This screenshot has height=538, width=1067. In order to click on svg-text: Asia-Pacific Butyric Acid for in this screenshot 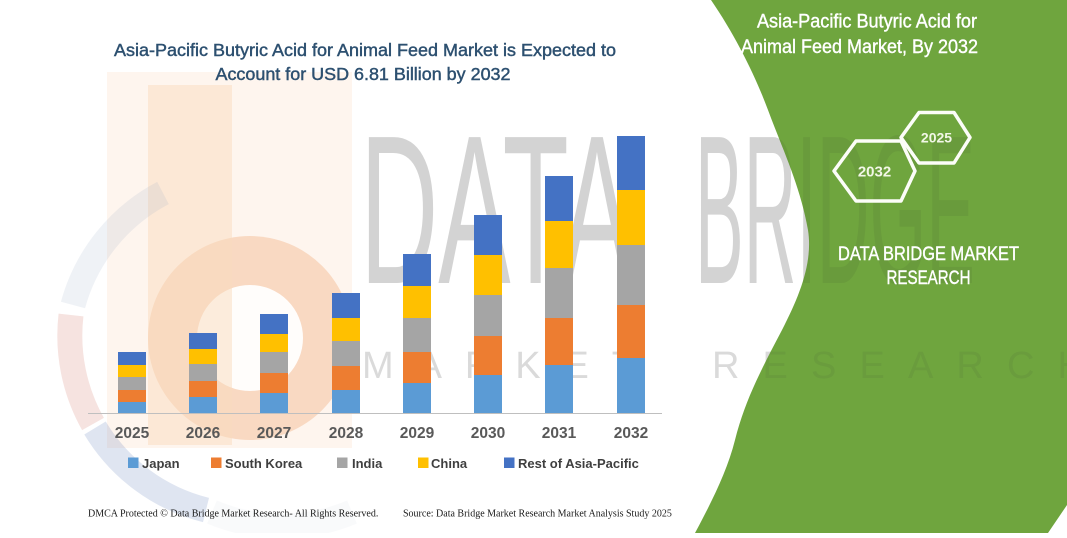, I will do `click(867, 22)`.